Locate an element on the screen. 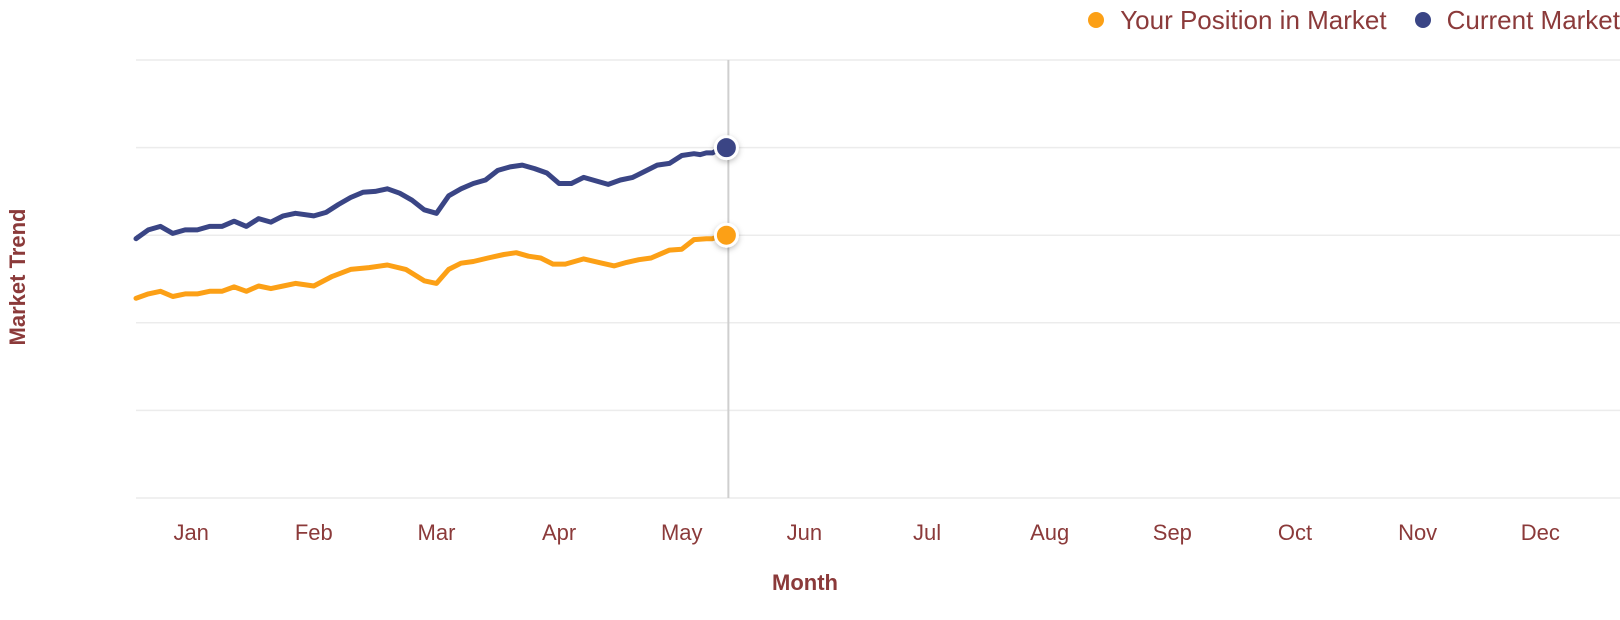 Image resolution: width=1620 pixels, height=620 pixels. x-tick-label: Jan is located at coordinates (190, 532).